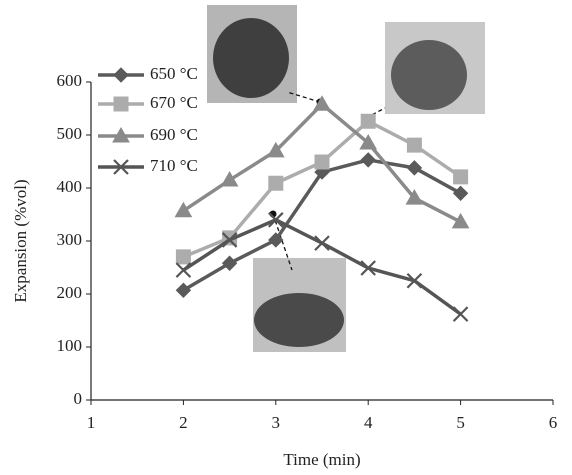  I want to click on legend-label: 670 °C, so click(174, 102).